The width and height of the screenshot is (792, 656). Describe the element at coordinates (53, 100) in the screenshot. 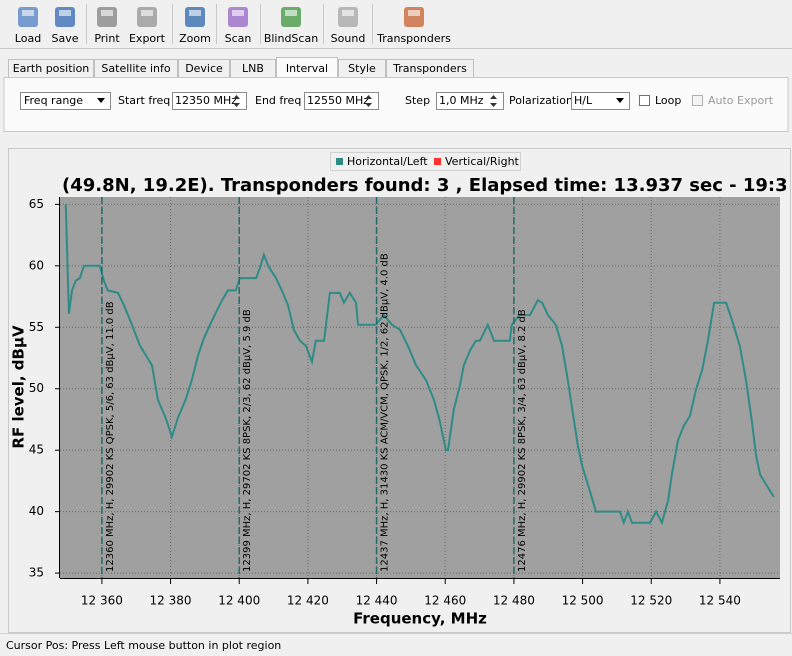

I see `mode-value: Freq range` at that location.